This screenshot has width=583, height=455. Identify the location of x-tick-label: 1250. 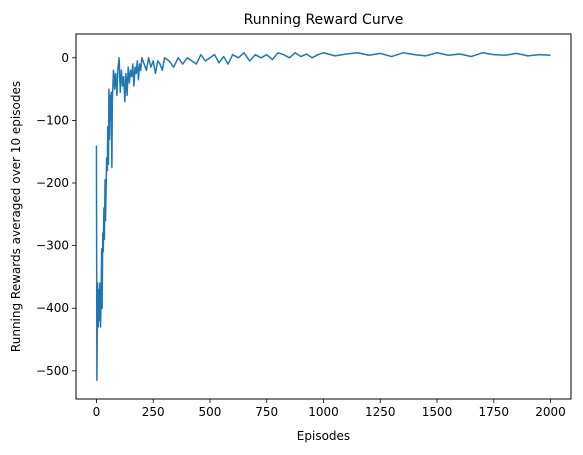
(380, 412).